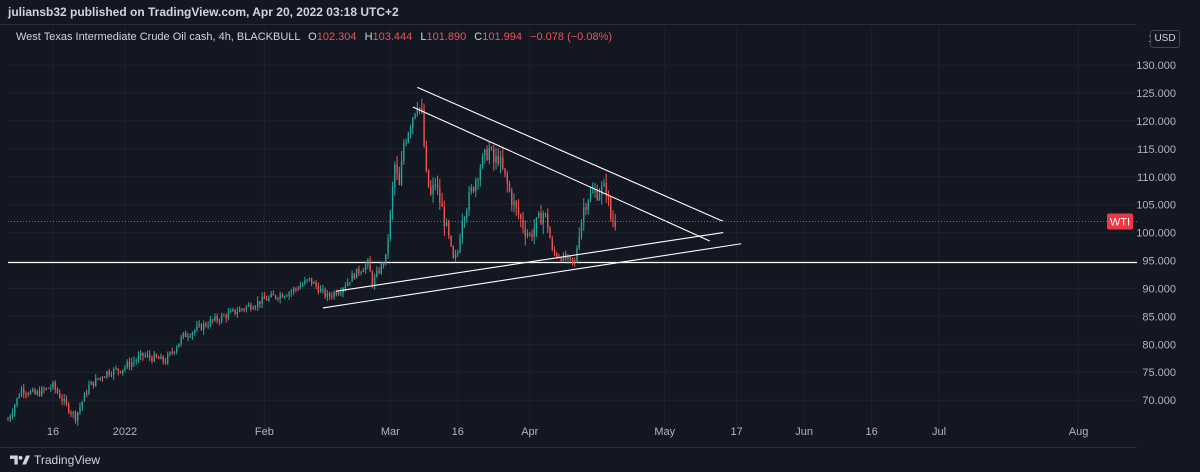  I want to click on tradingview-logo: TradingView, so click(55, 460).